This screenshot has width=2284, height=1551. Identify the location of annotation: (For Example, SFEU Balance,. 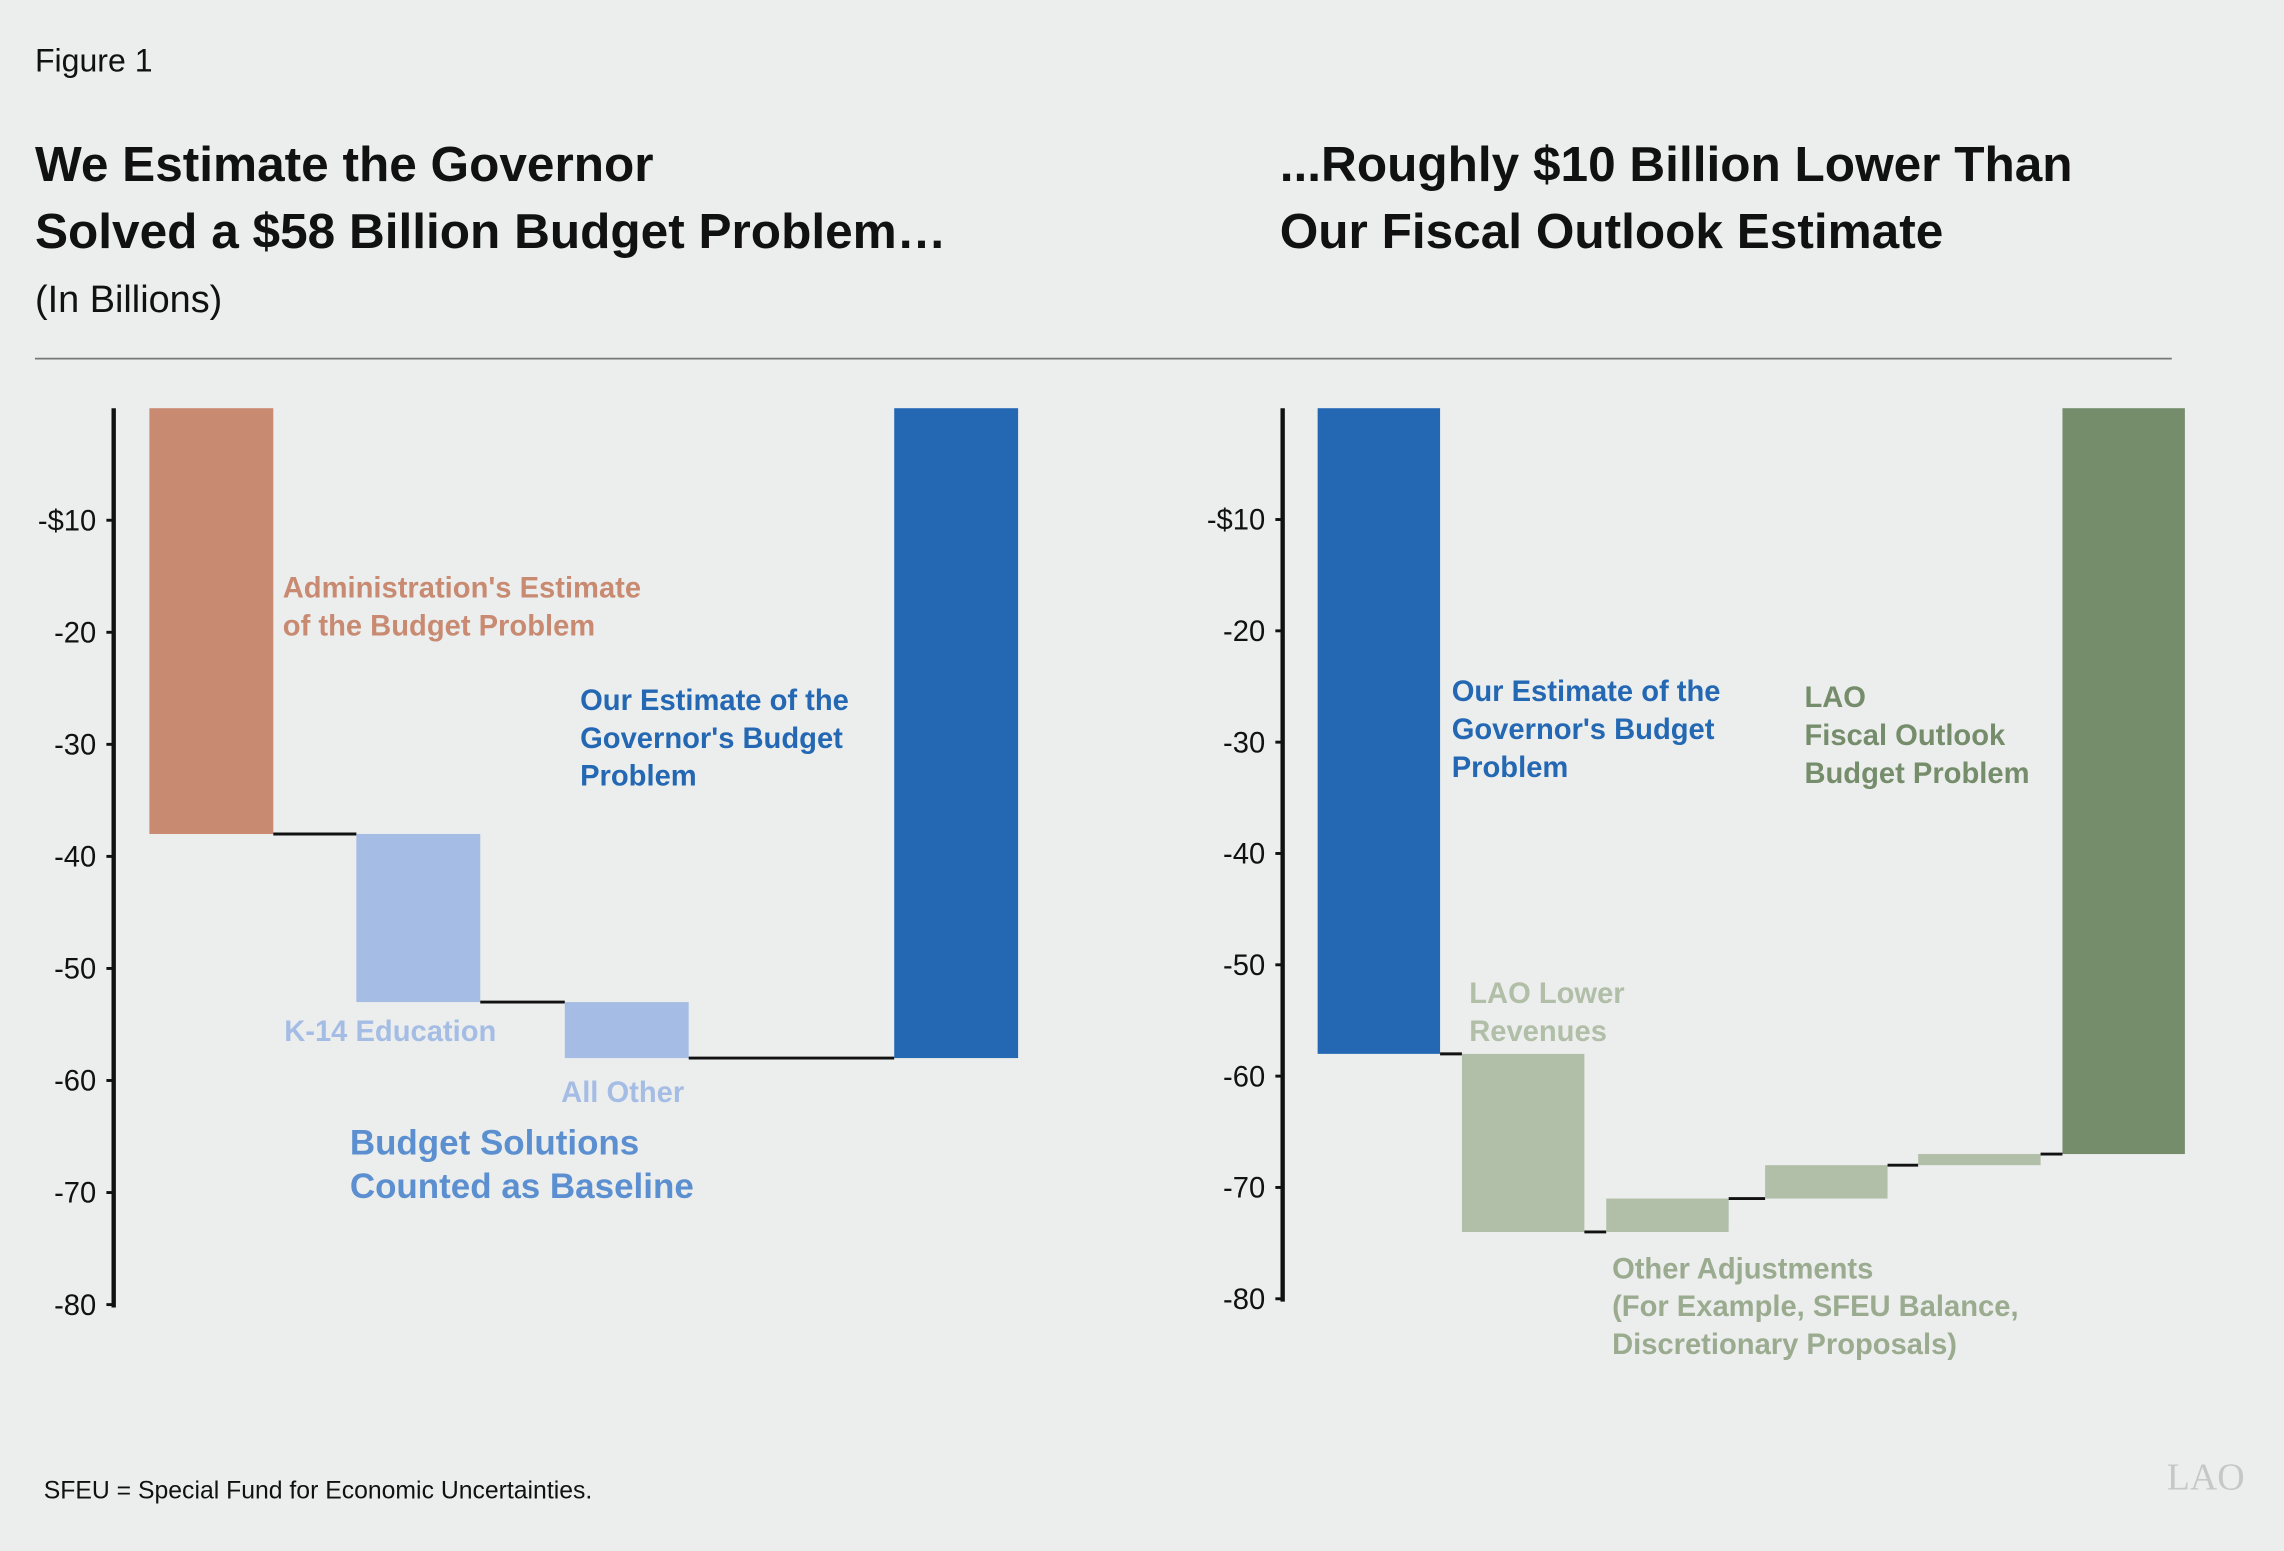
(1815, 1307).